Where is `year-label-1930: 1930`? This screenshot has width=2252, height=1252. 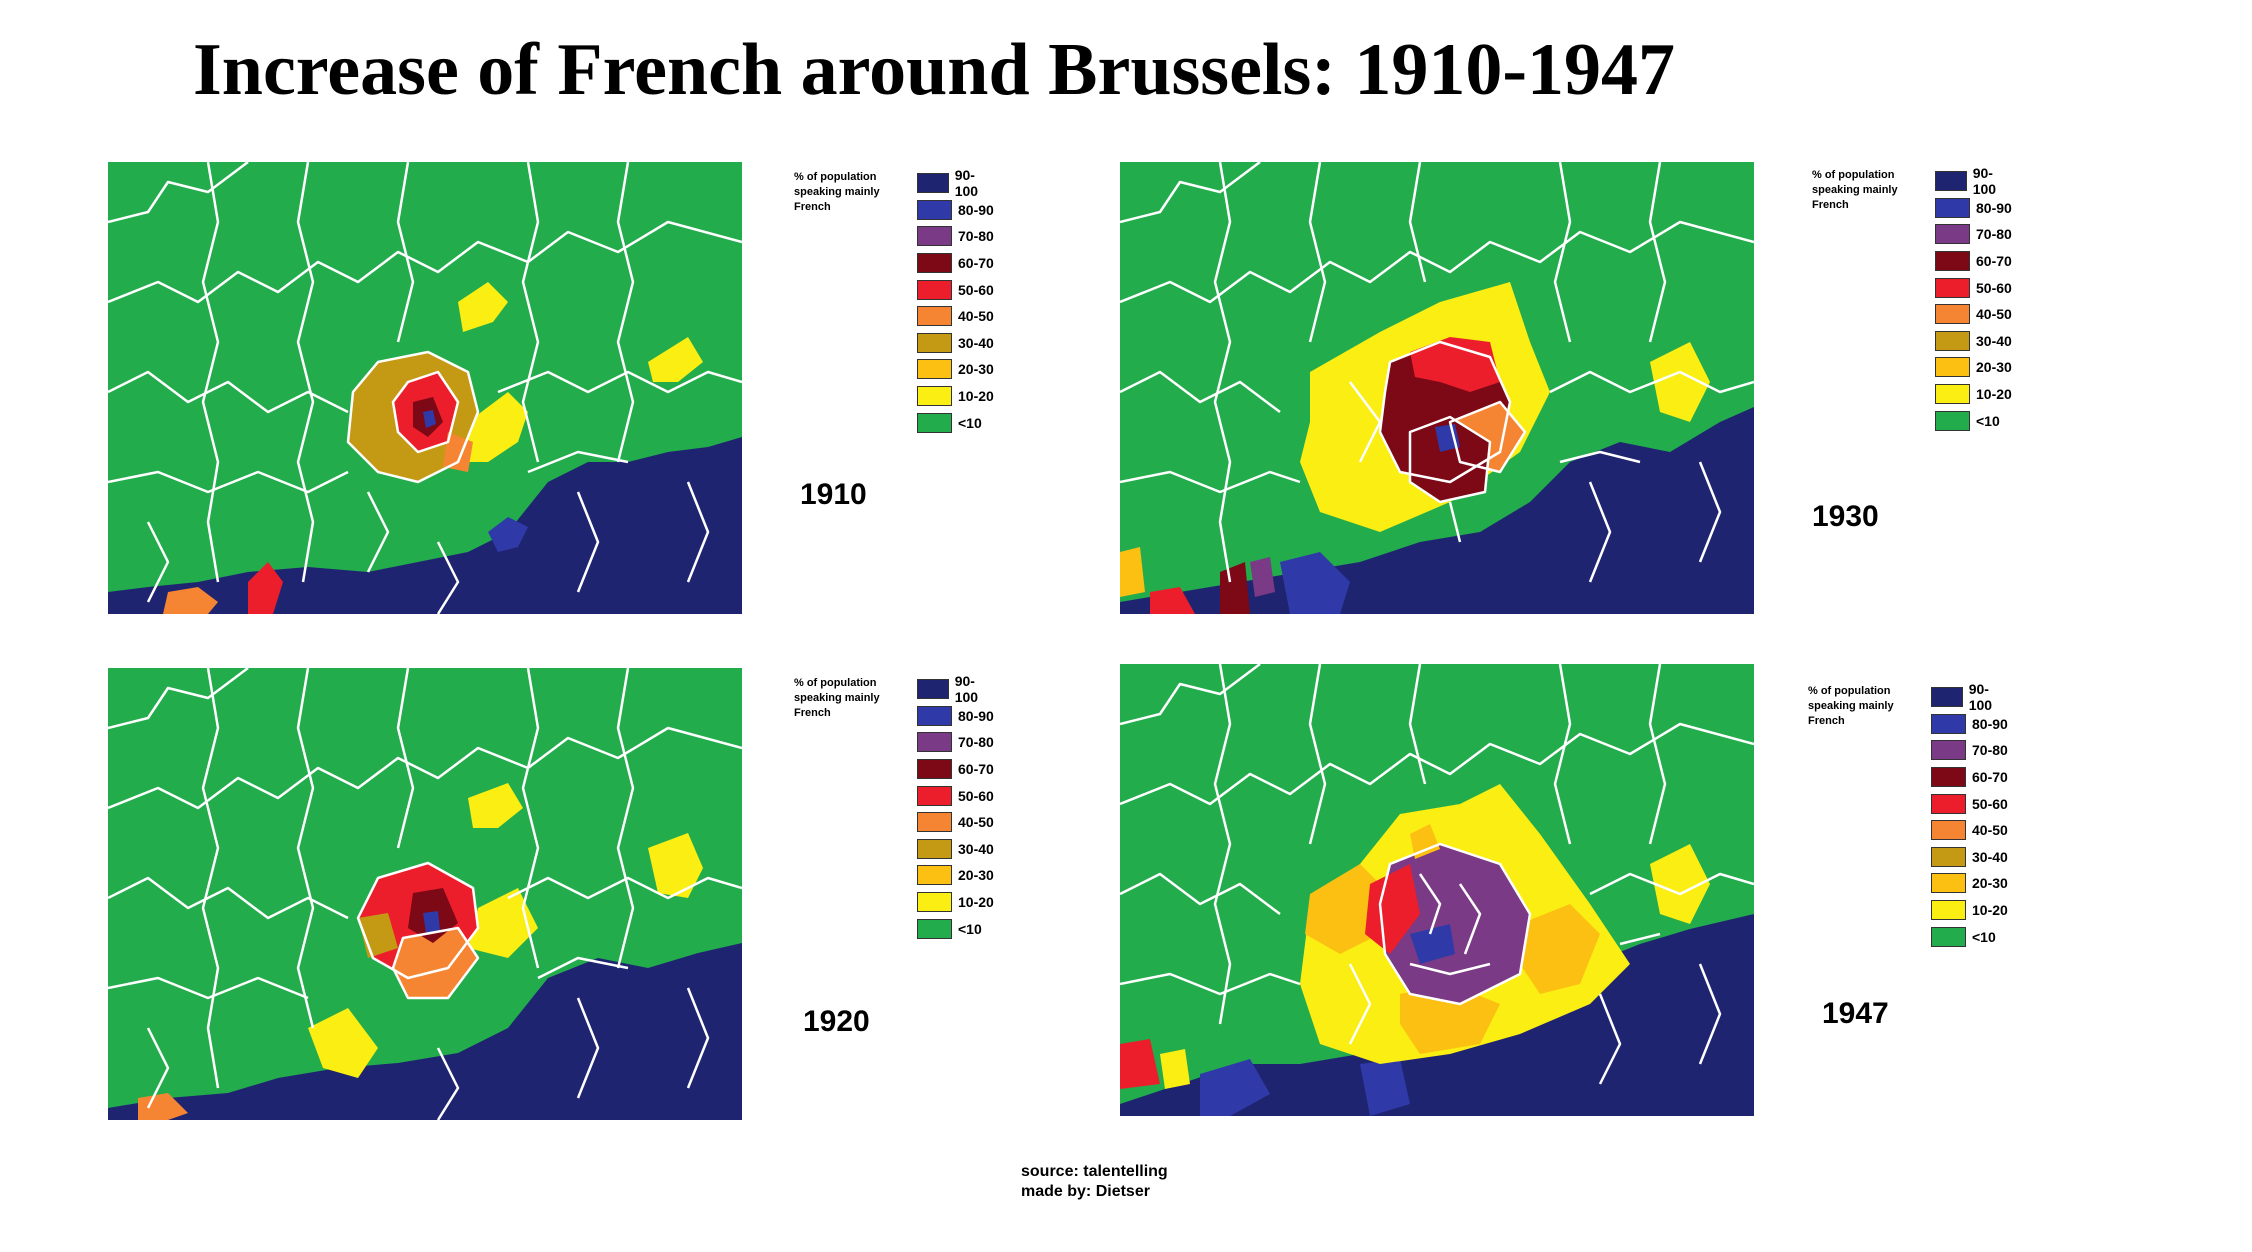
year-label-1930: 1930 is located at coordinates (1845, 516).